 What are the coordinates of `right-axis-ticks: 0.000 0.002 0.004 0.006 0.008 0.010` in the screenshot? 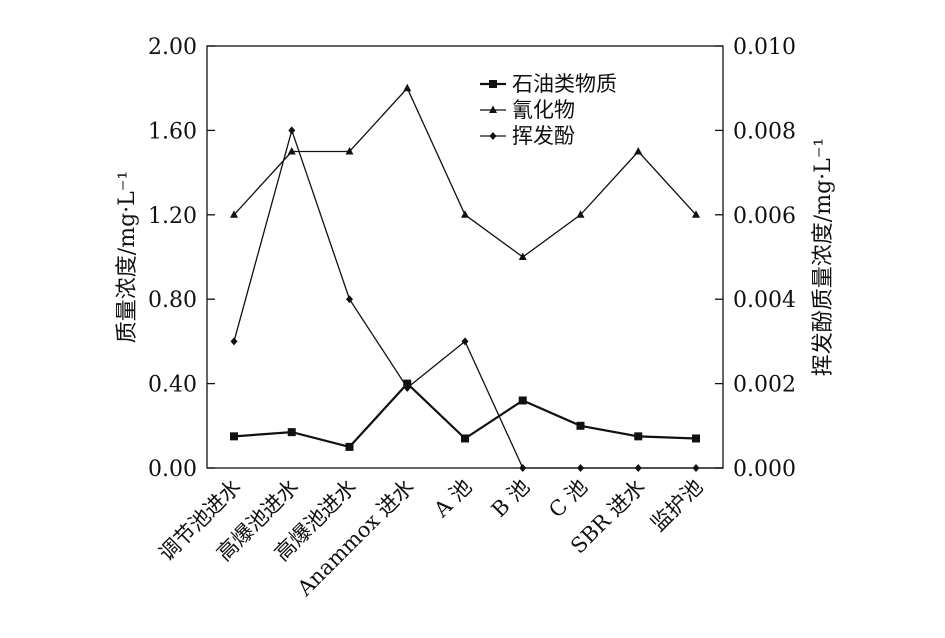 It's located at (755, 258).